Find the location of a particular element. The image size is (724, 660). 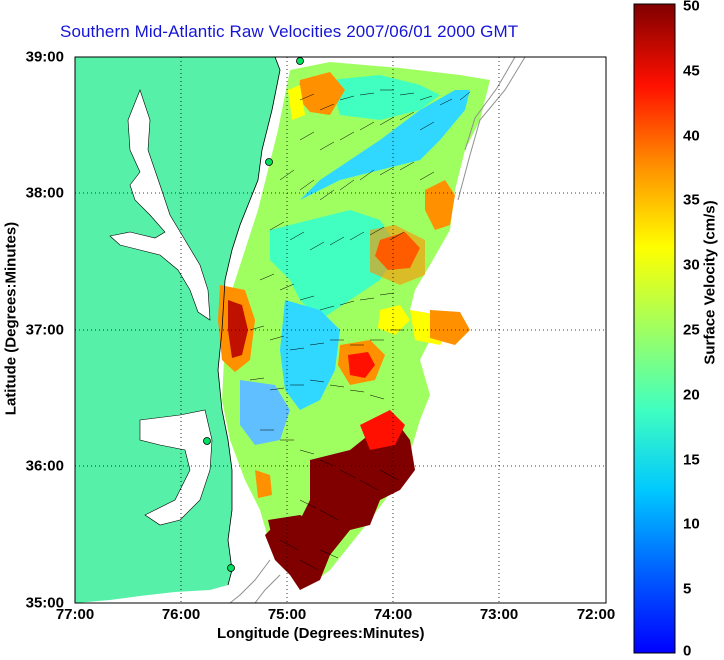

sound is located at coordinates (176, 467).